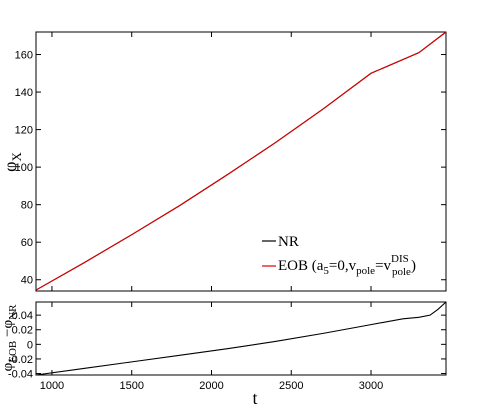 The height and width of the screenshot is (420, 491). Describe the element at coordinates (24, 56) in the screenshot. I see `top-ytick-label: 160` at that location.